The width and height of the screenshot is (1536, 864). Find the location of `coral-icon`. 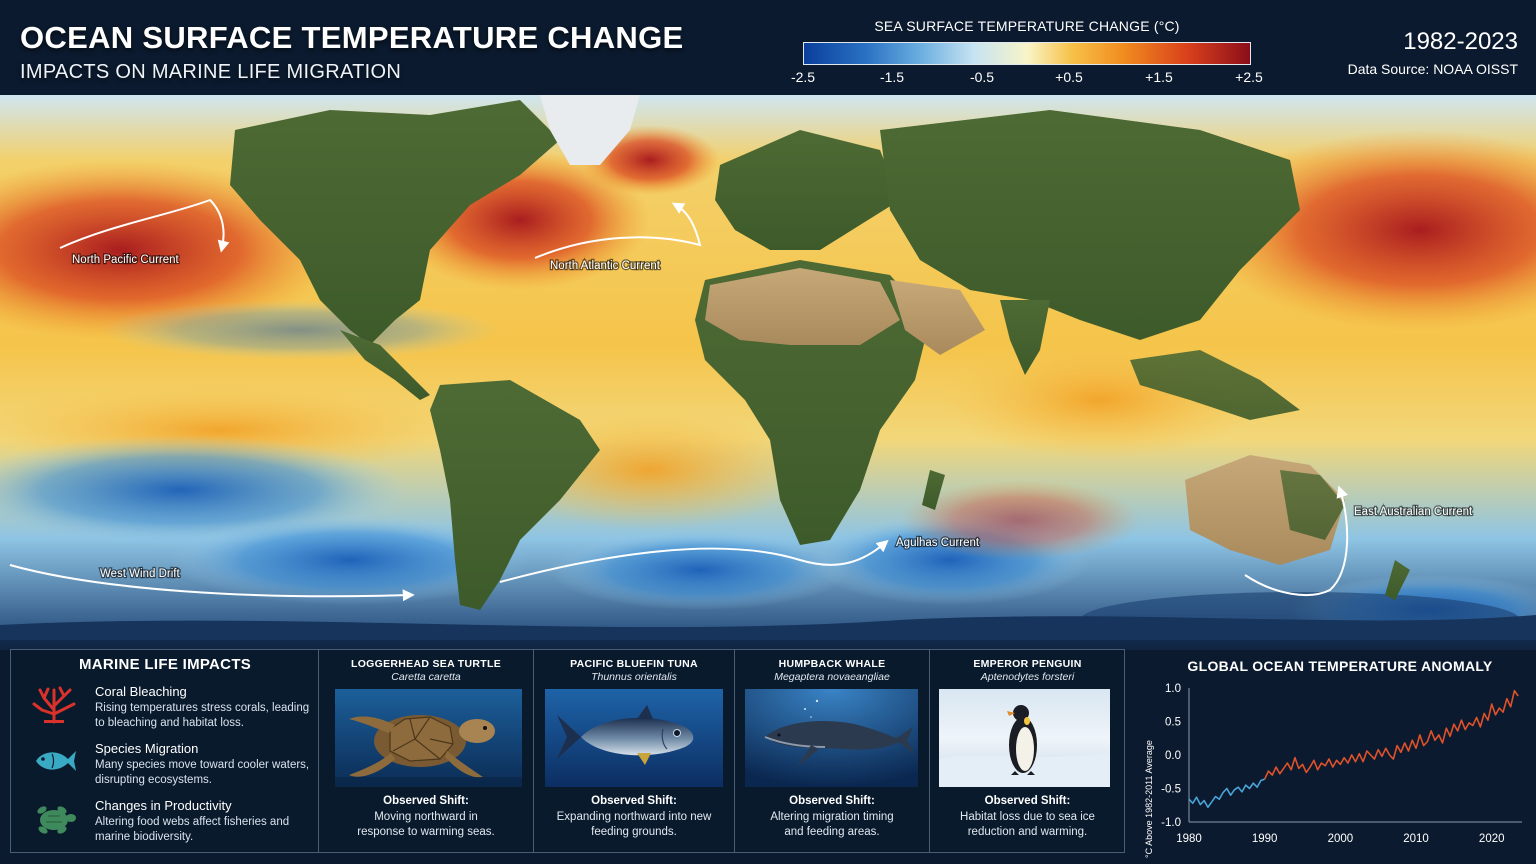

coral-icon is located at coordinates (54, 705).